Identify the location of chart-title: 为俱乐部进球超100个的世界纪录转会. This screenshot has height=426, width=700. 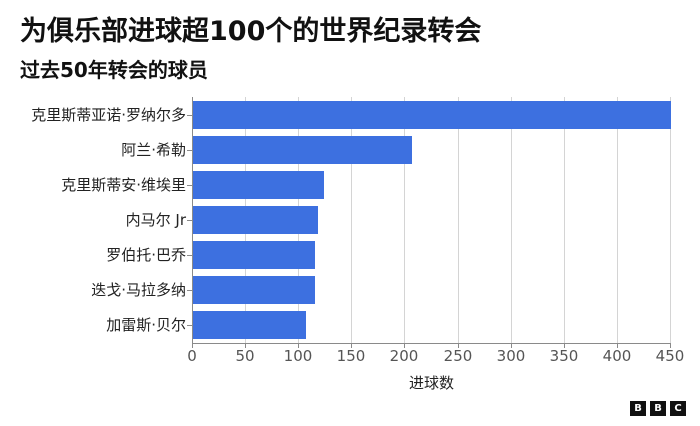
(251, 31).